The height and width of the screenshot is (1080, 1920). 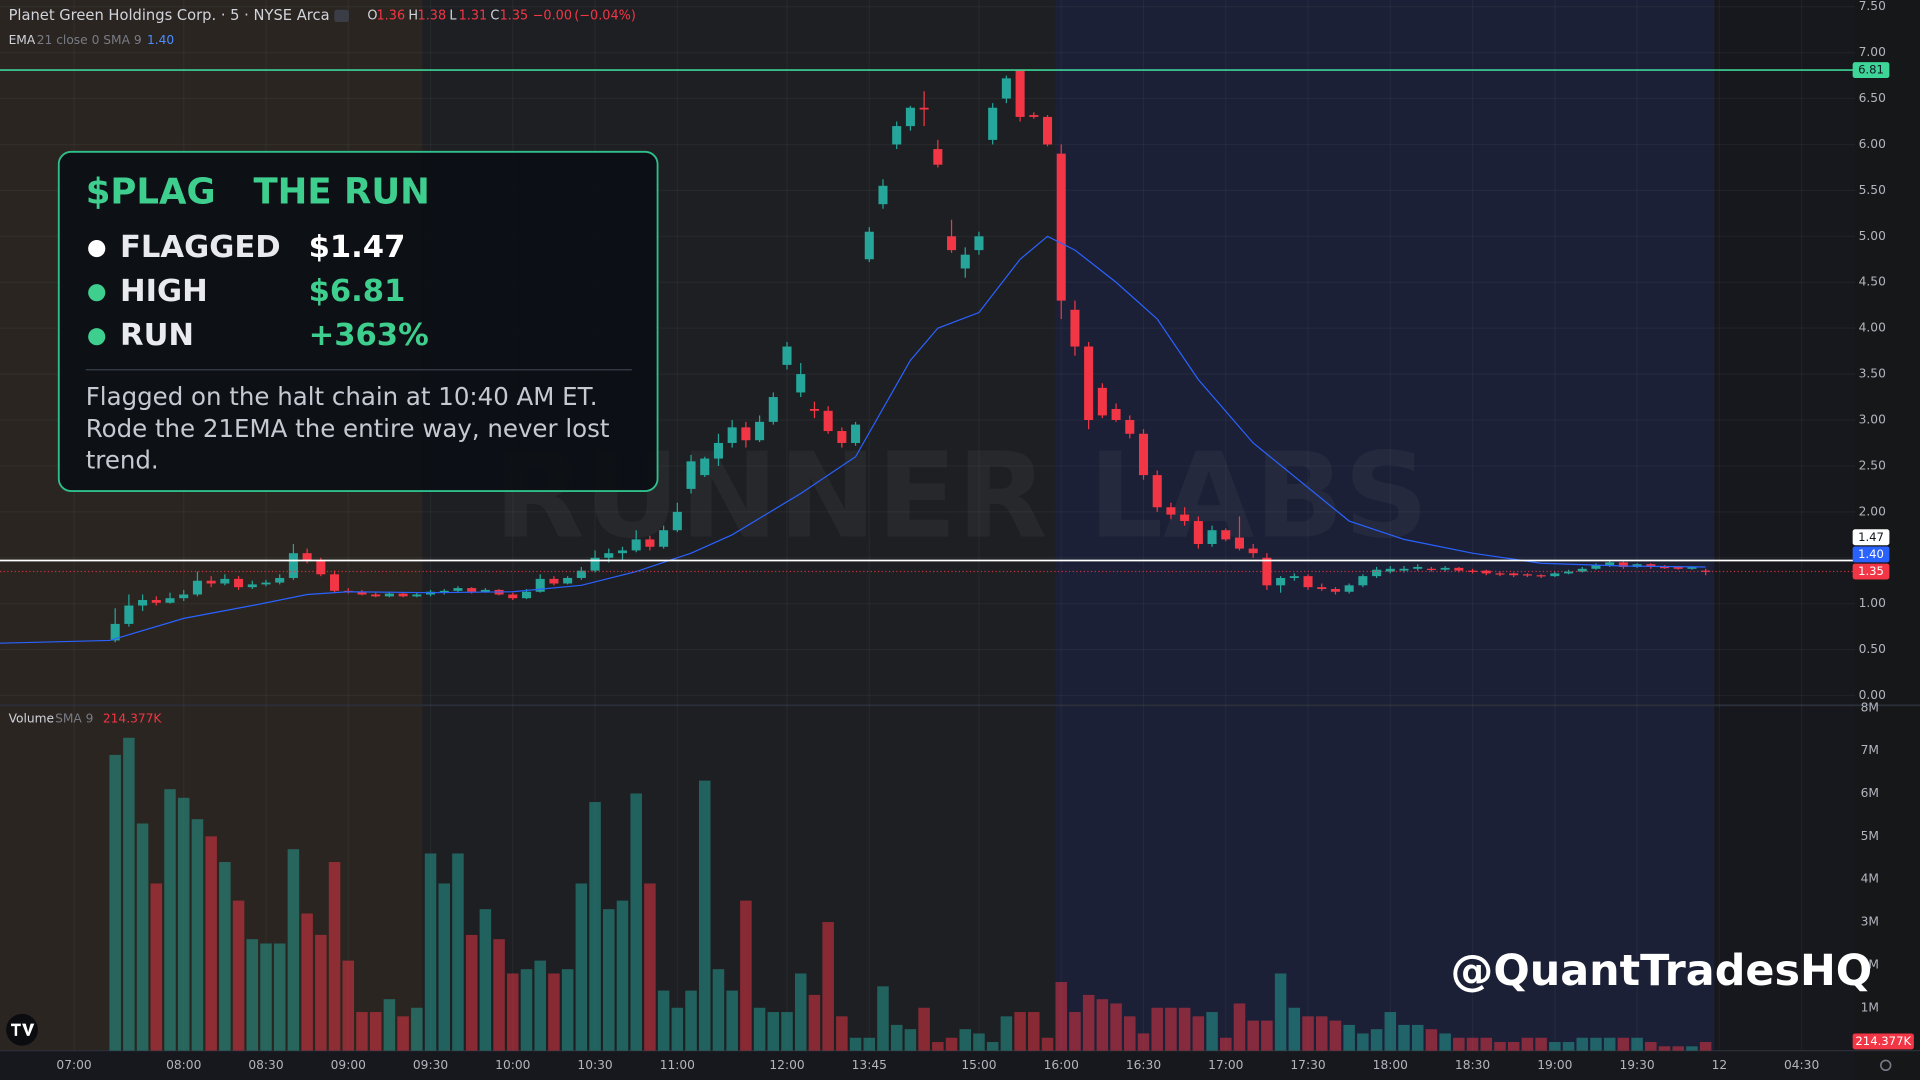 What do you see at coordinates (1872, 52) in the screenshot?
I see `y-tick-label: 7.00` at bounding box center [1872, 52].